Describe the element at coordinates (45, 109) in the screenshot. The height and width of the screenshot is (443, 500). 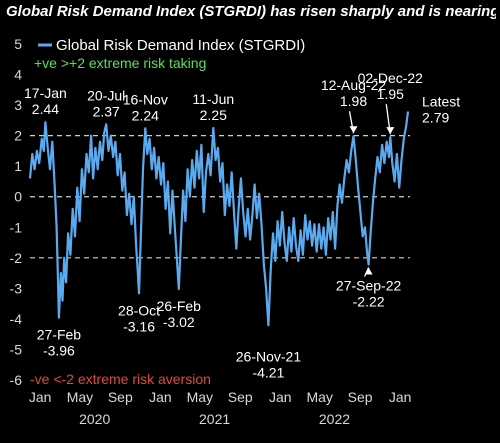
I see `annotation-value: 2.44` at that location.